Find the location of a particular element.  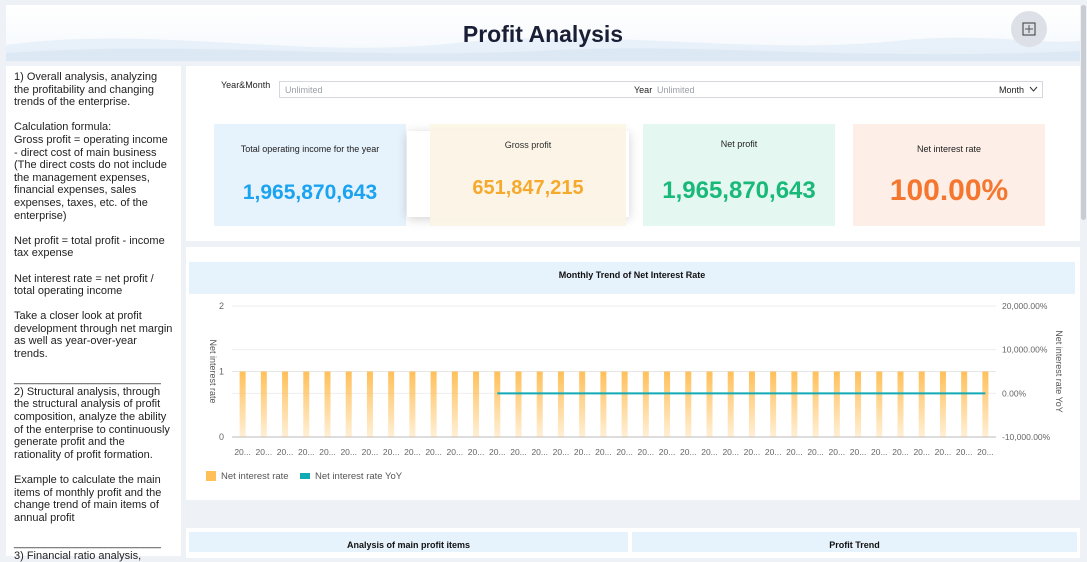

scrollbar is located at coordinates (1083, 112).